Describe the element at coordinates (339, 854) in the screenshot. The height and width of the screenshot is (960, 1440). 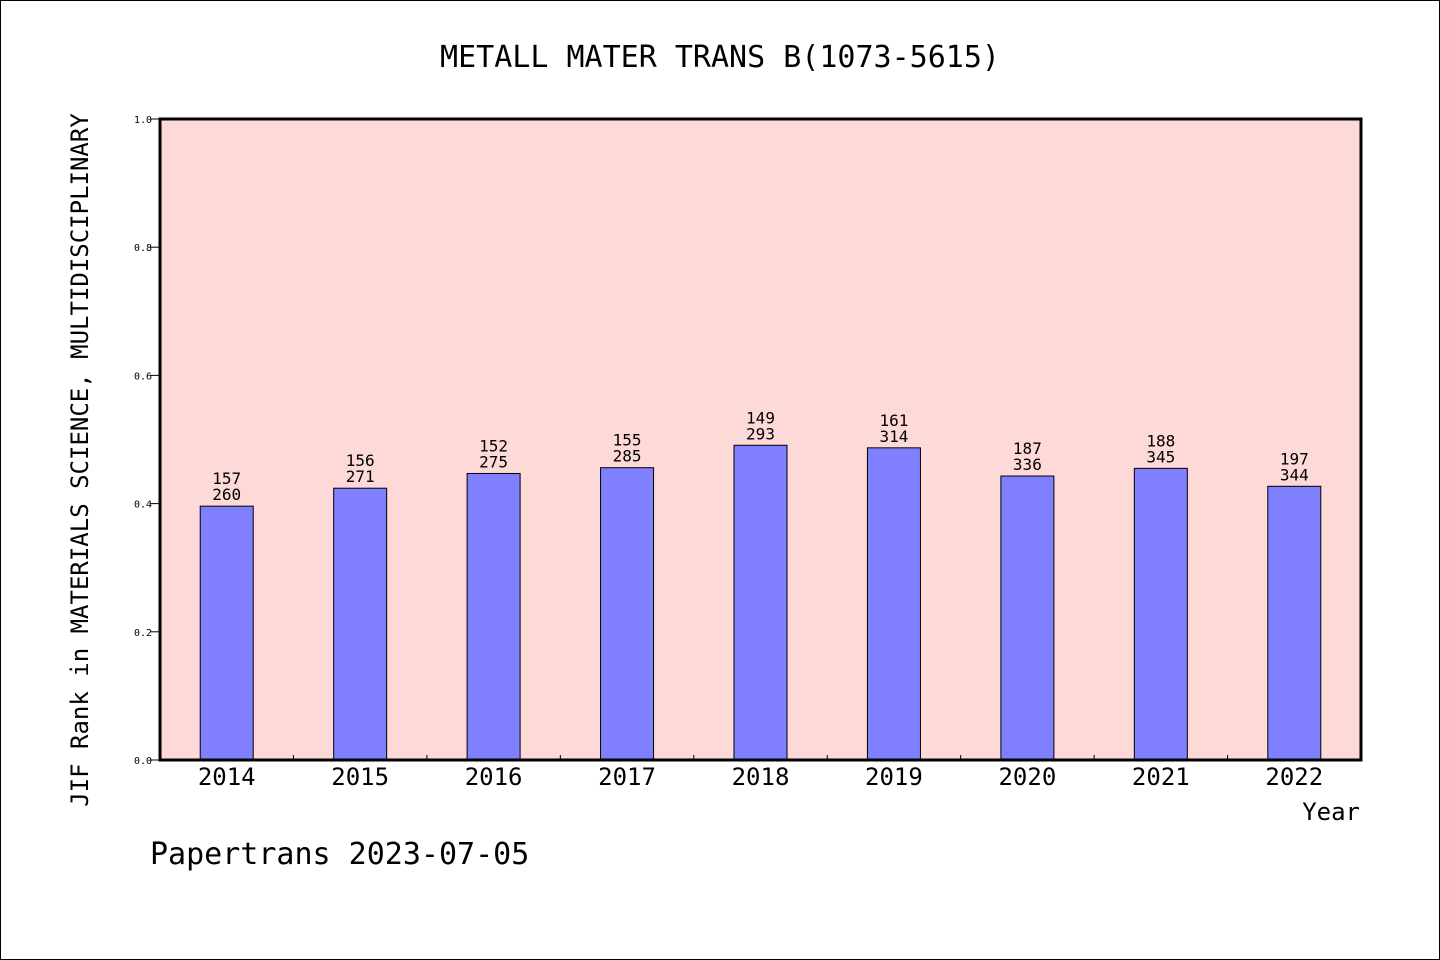
I see `footer-text: Papertrans 2023-07-05` at that location.